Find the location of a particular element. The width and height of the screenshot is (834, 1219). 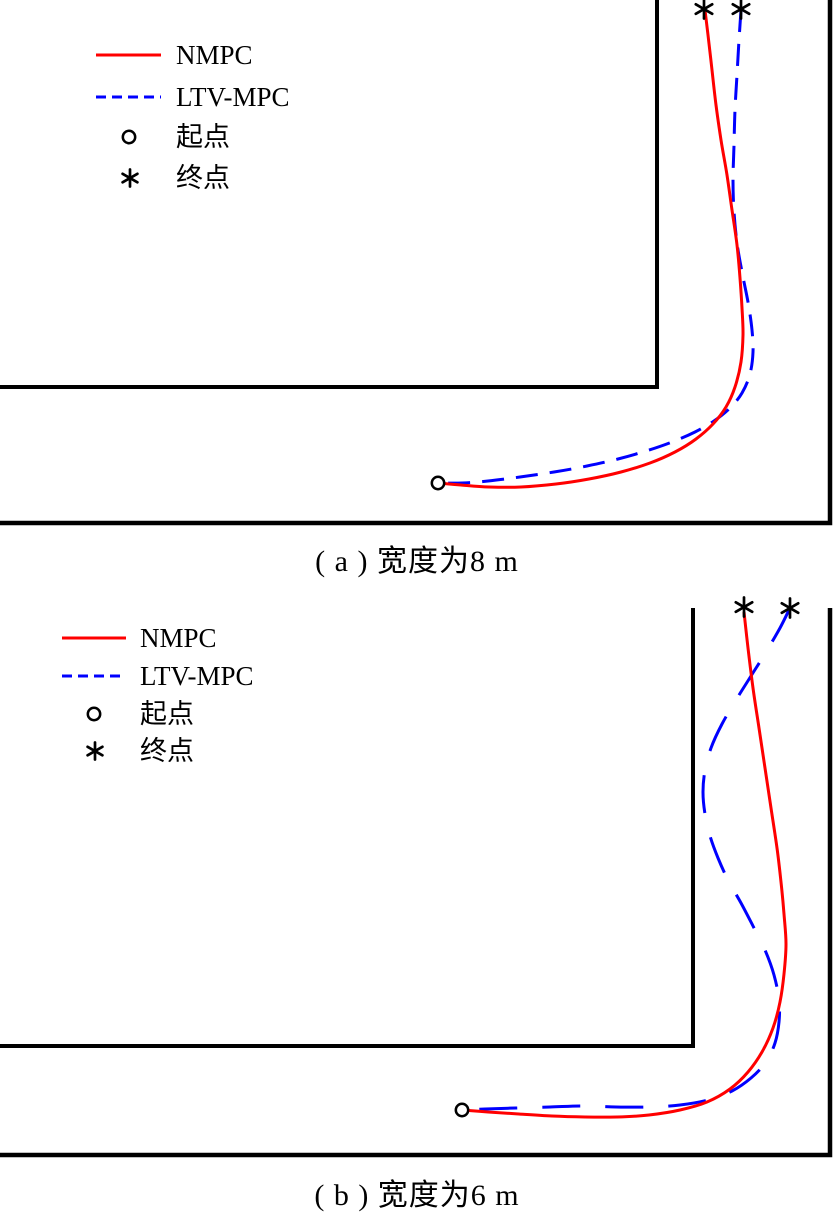

trajectory-nmpc-a is located at coordinates (591, 249).